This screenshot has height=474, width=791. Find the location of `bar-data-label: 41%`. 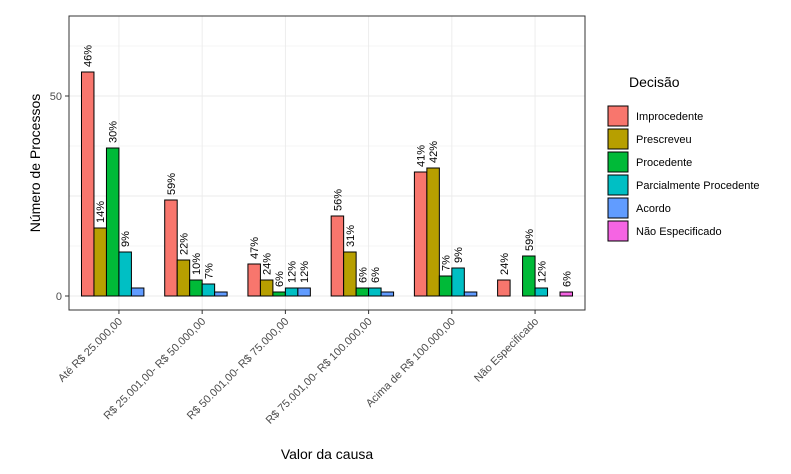

bar-data-label: 41% is located at coordinates (422, 156).